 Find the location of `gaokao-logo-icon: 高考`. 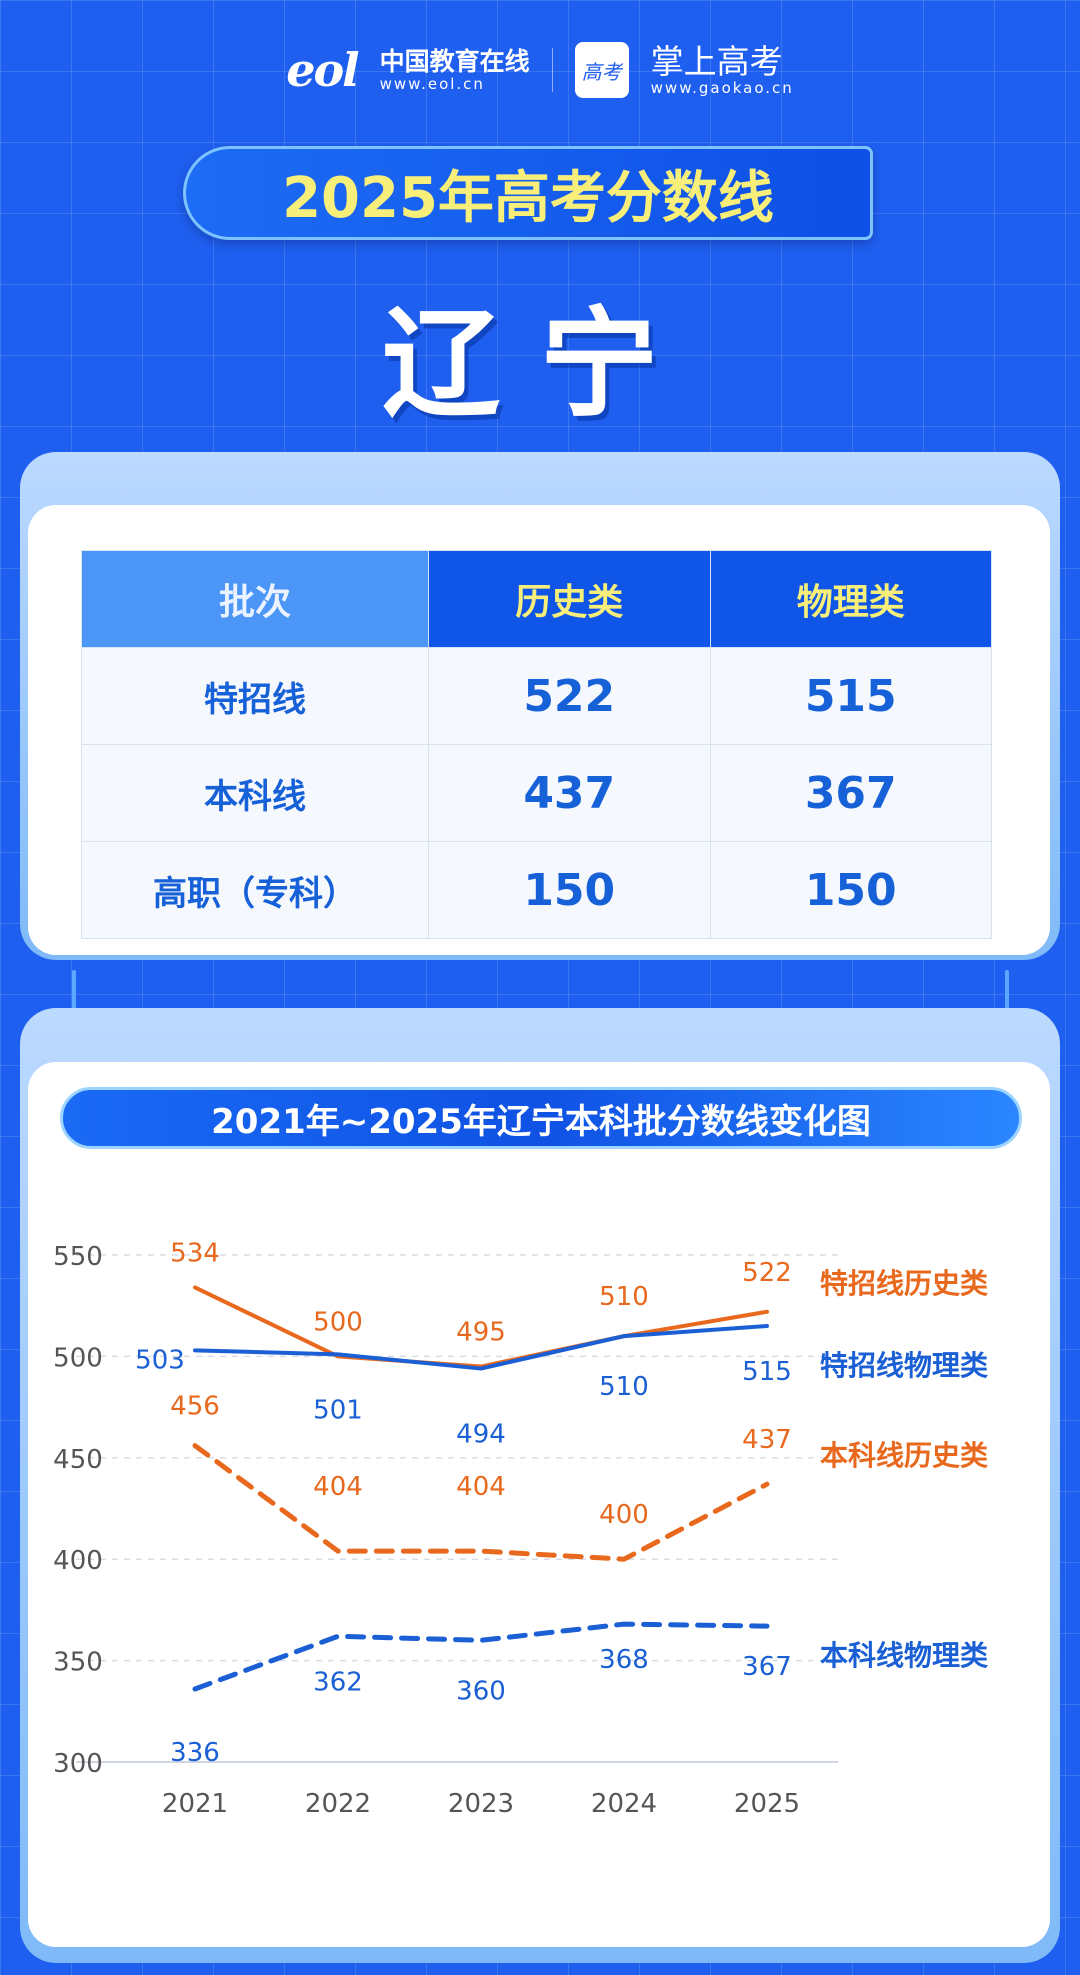

gaokao-logo-icon: 高考 is located at coordinates (601, 70).